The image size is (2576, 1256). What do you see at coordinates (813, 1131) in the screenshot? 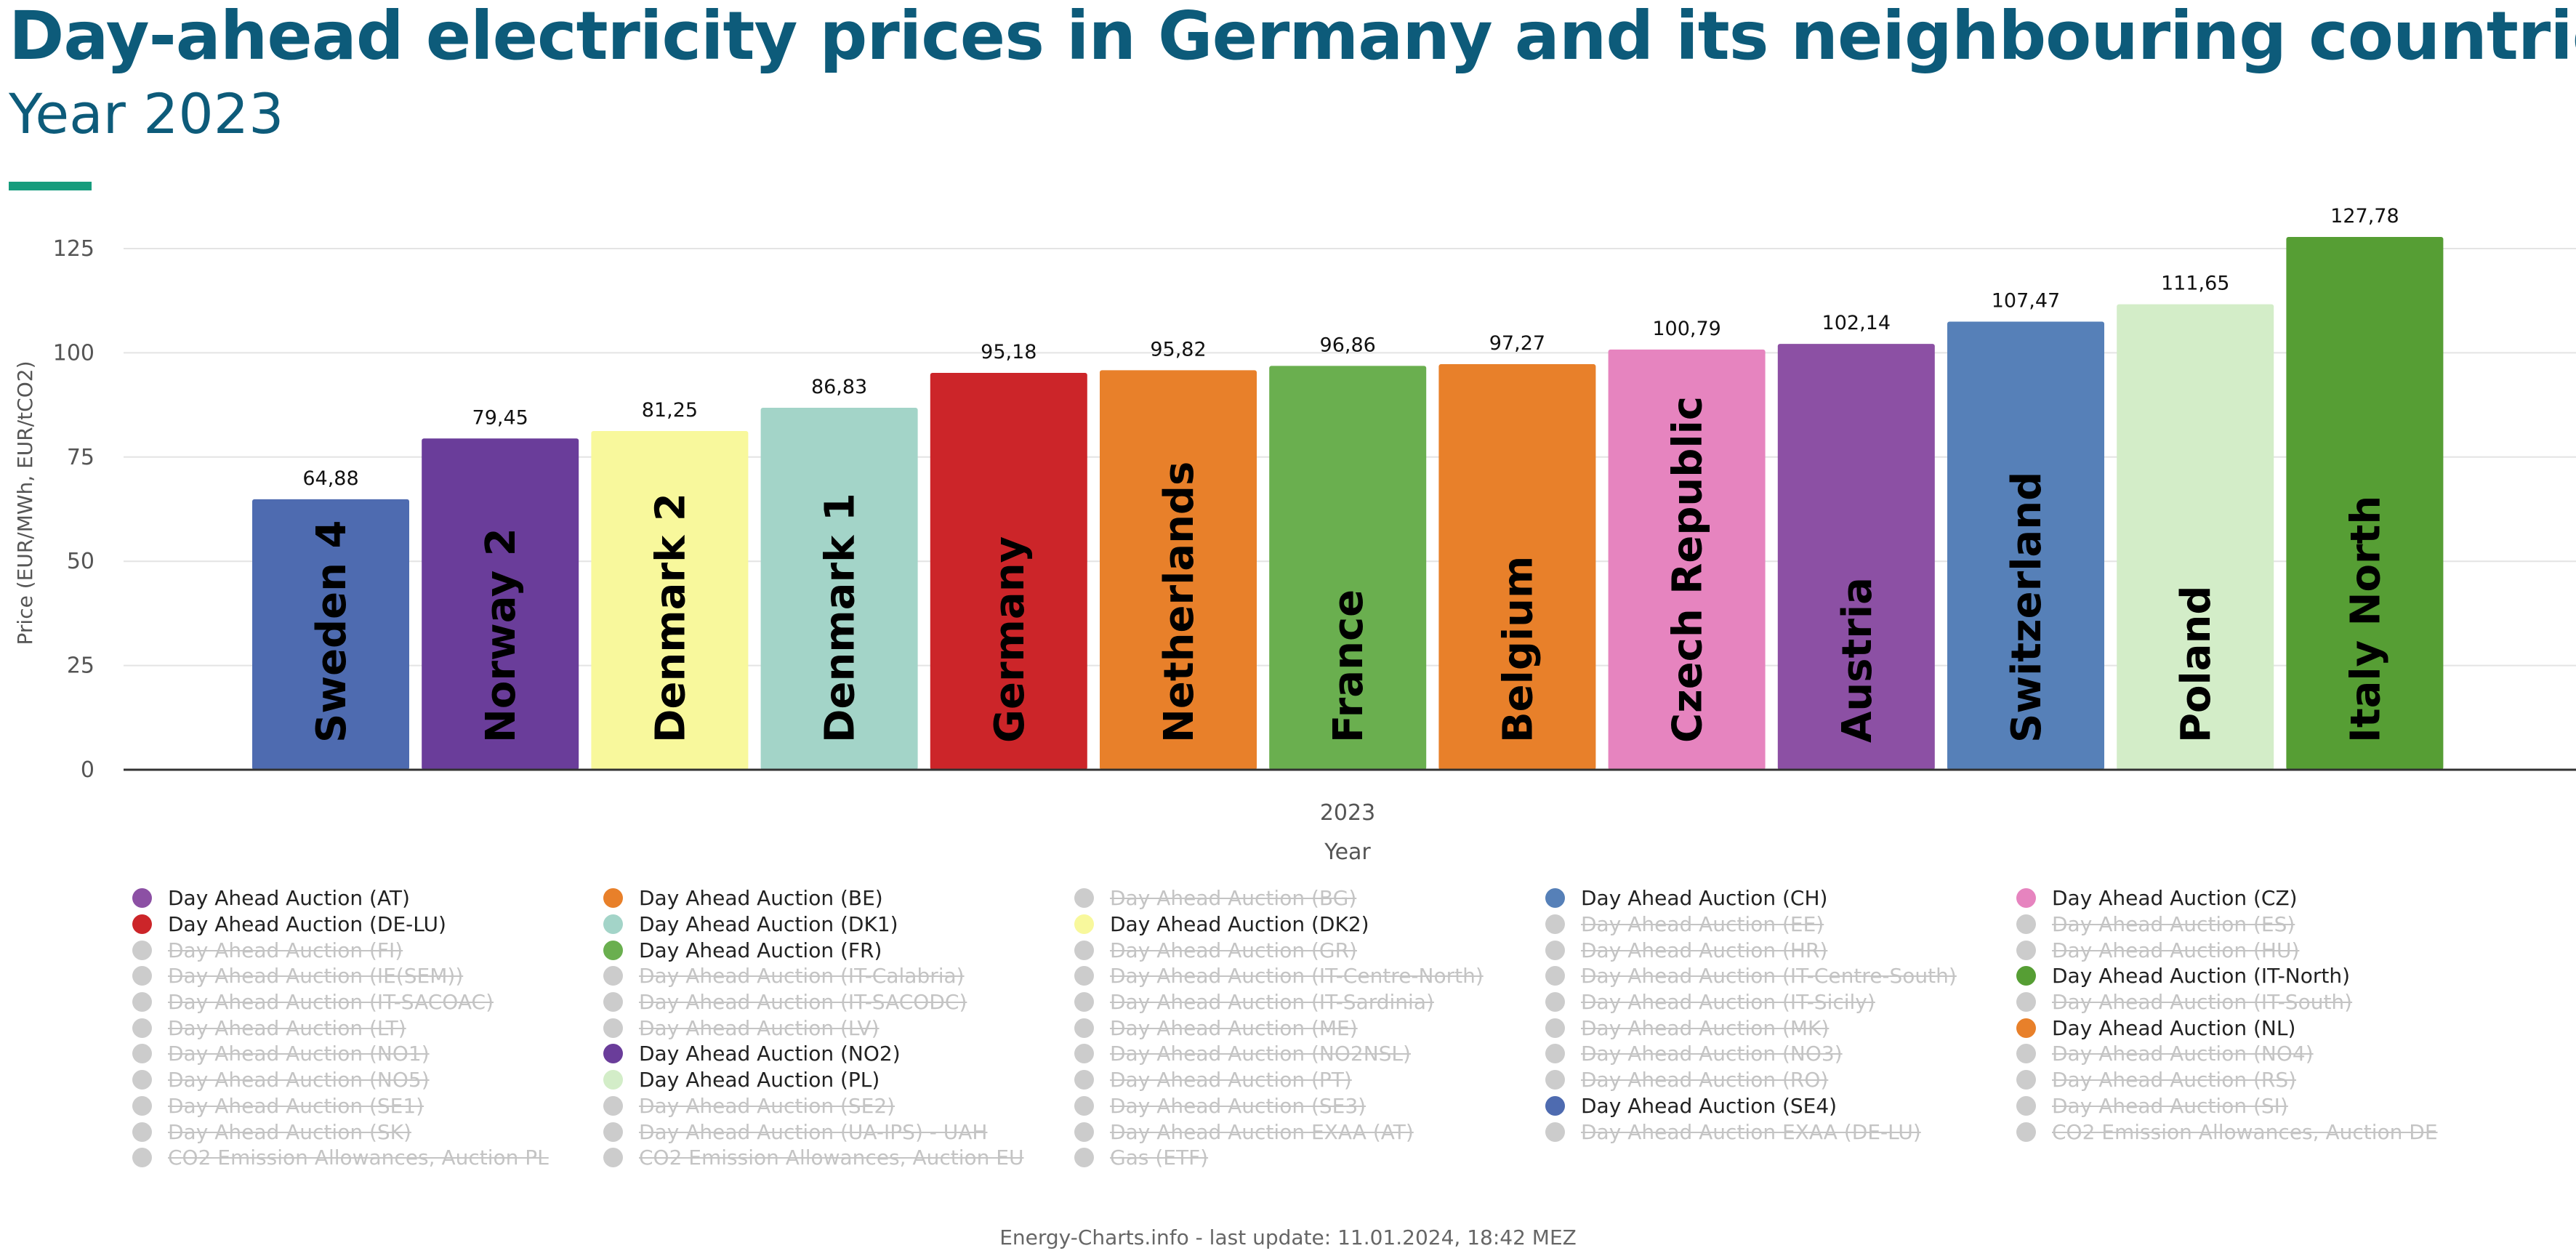
I see `legend-label: Day Ahead Auction (UA-IPS) - UAH` at bounding box center [813, 1131].